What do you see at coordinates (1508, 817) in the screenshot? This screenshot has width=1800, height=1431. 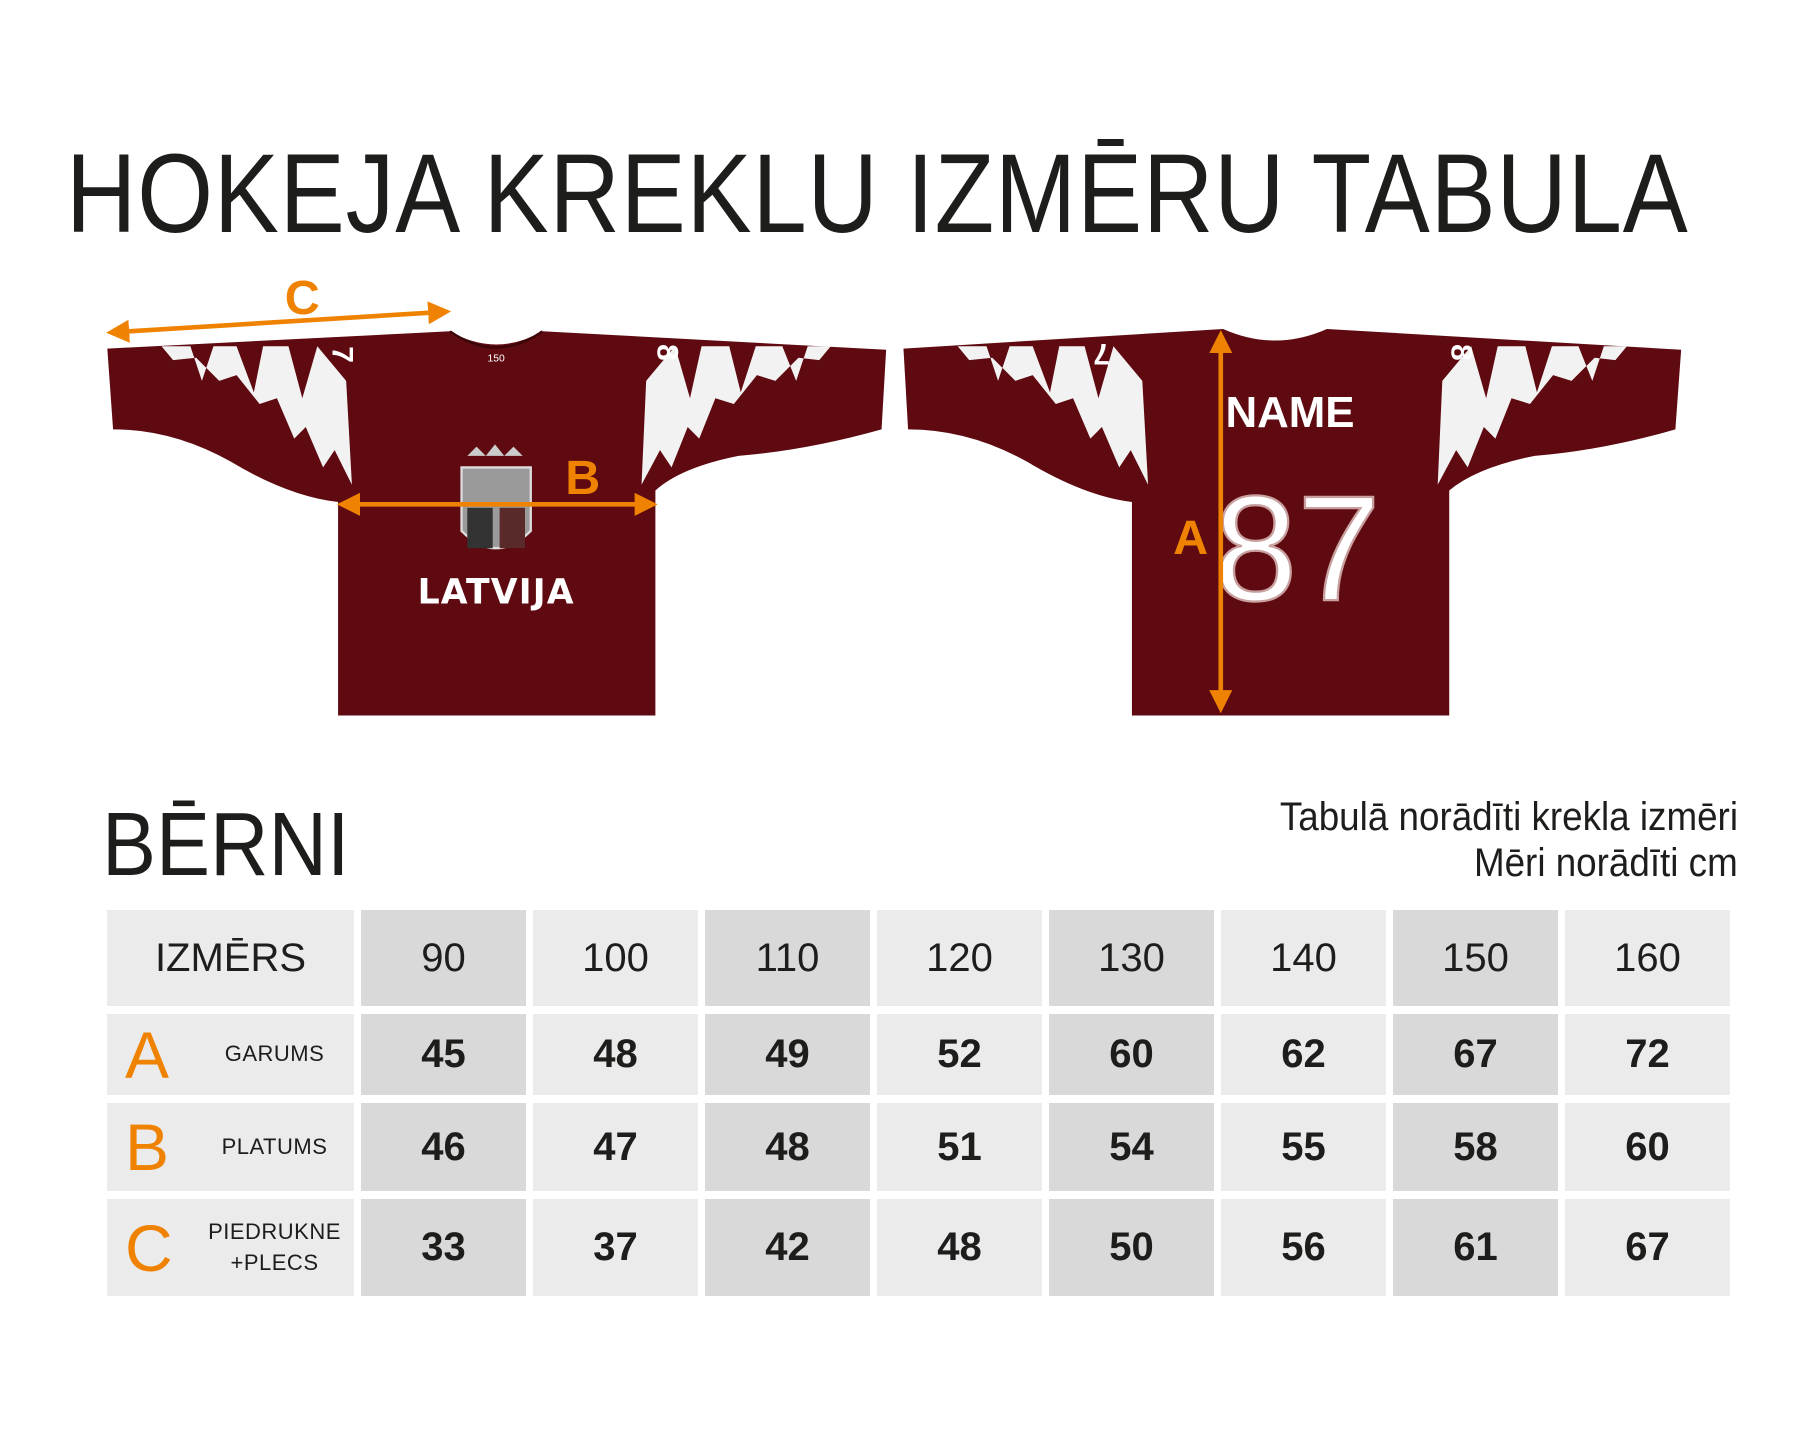 I see `note-line-1: Tabulā norādīti krekla izmēri` at bounding box center [1508, 817].